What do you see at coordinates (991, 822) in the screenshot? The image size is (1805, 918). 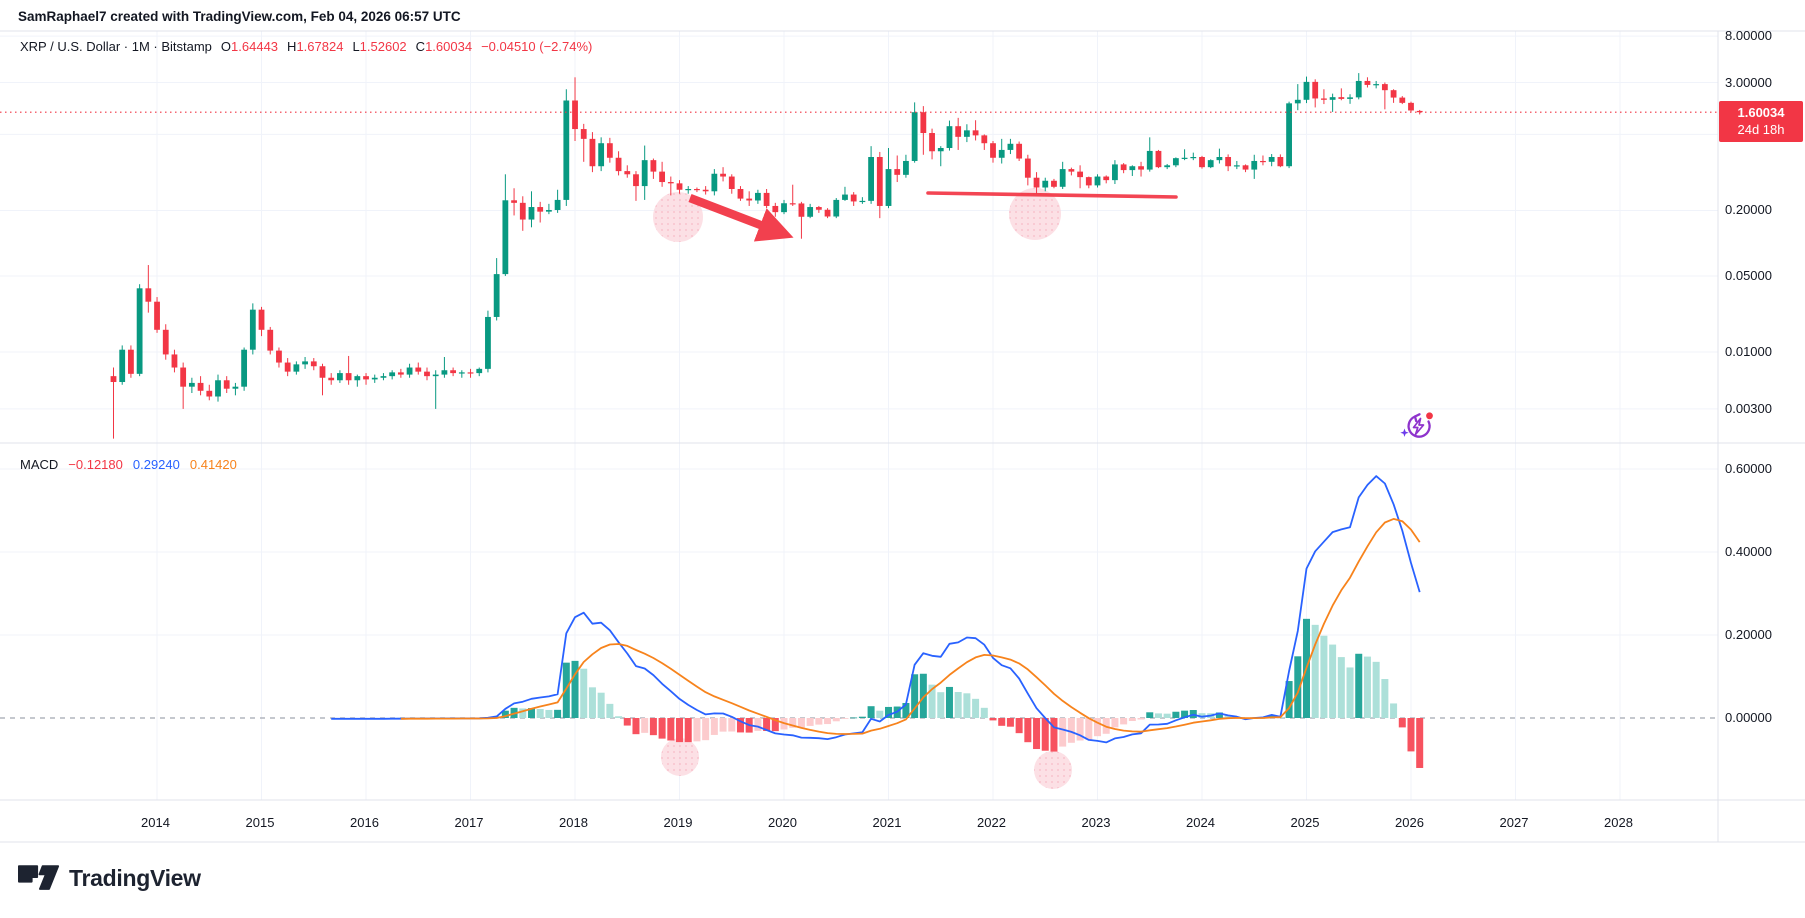 I see `year-label: 2022` at bounding box center [991, 822].